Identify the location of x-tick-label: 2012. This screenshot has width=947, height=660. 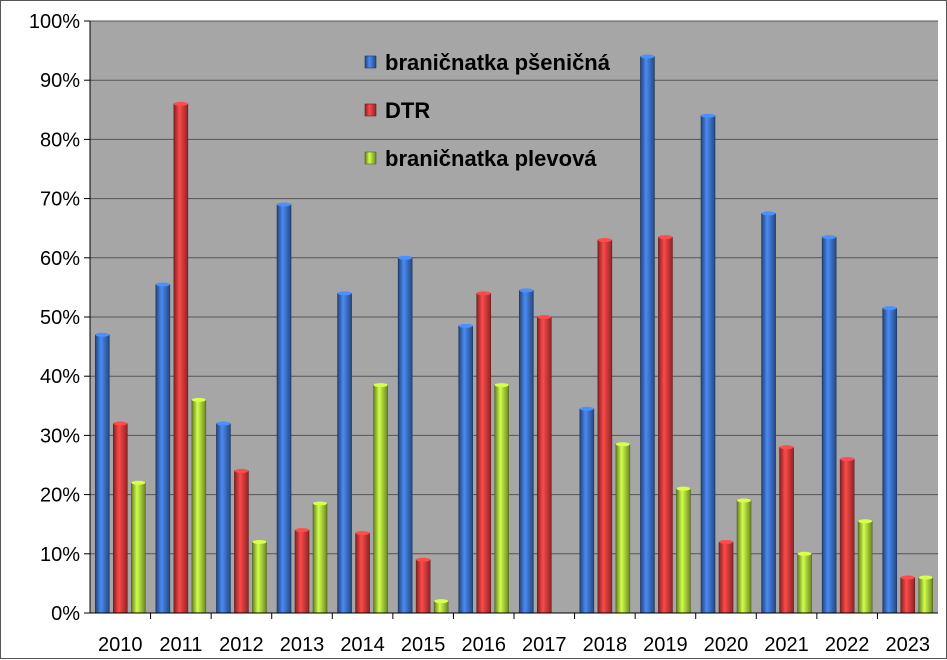
(241, 645).